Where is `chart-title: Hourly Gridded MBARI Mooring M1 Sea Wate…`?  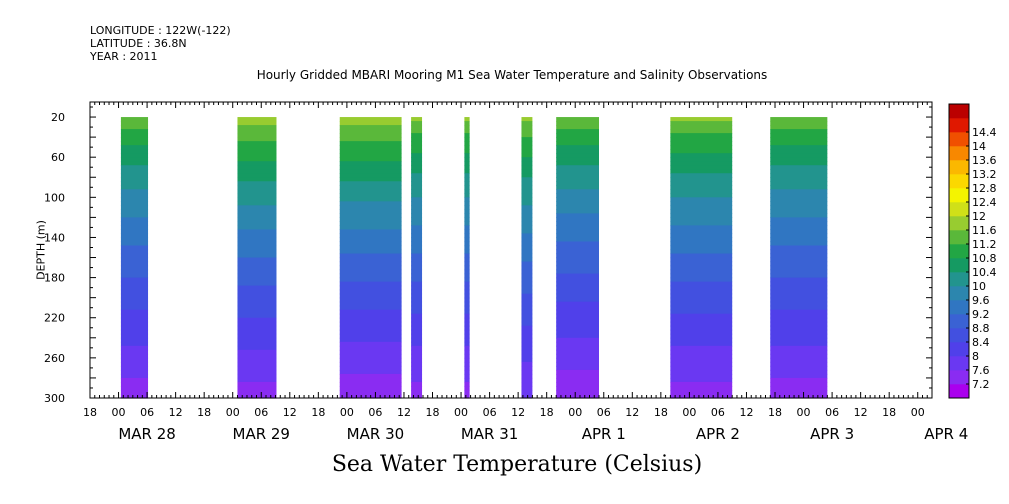 chart-title: Hourly Gridded MBARI Mooring M1 Sea Wate… is located at coordinates (512, 75).